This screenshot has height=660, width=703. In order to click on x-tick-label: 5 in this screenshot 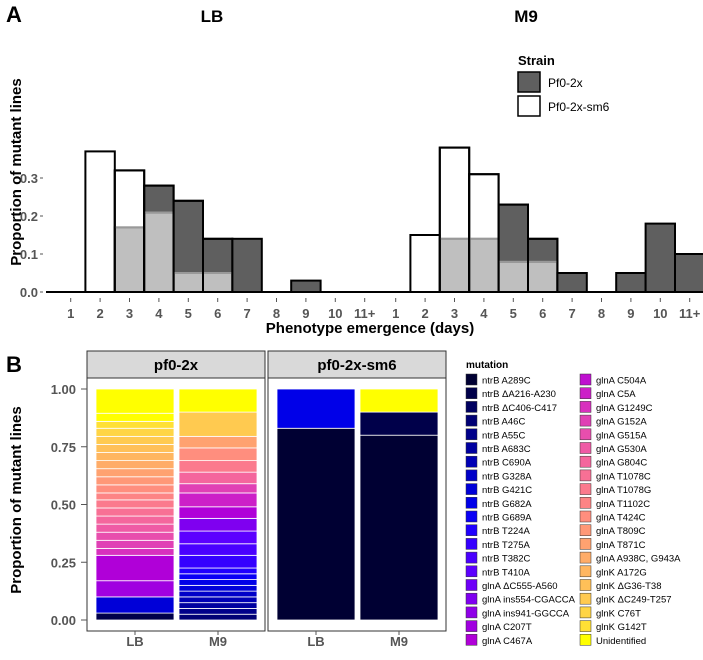, I will do `click(513, 313)`.